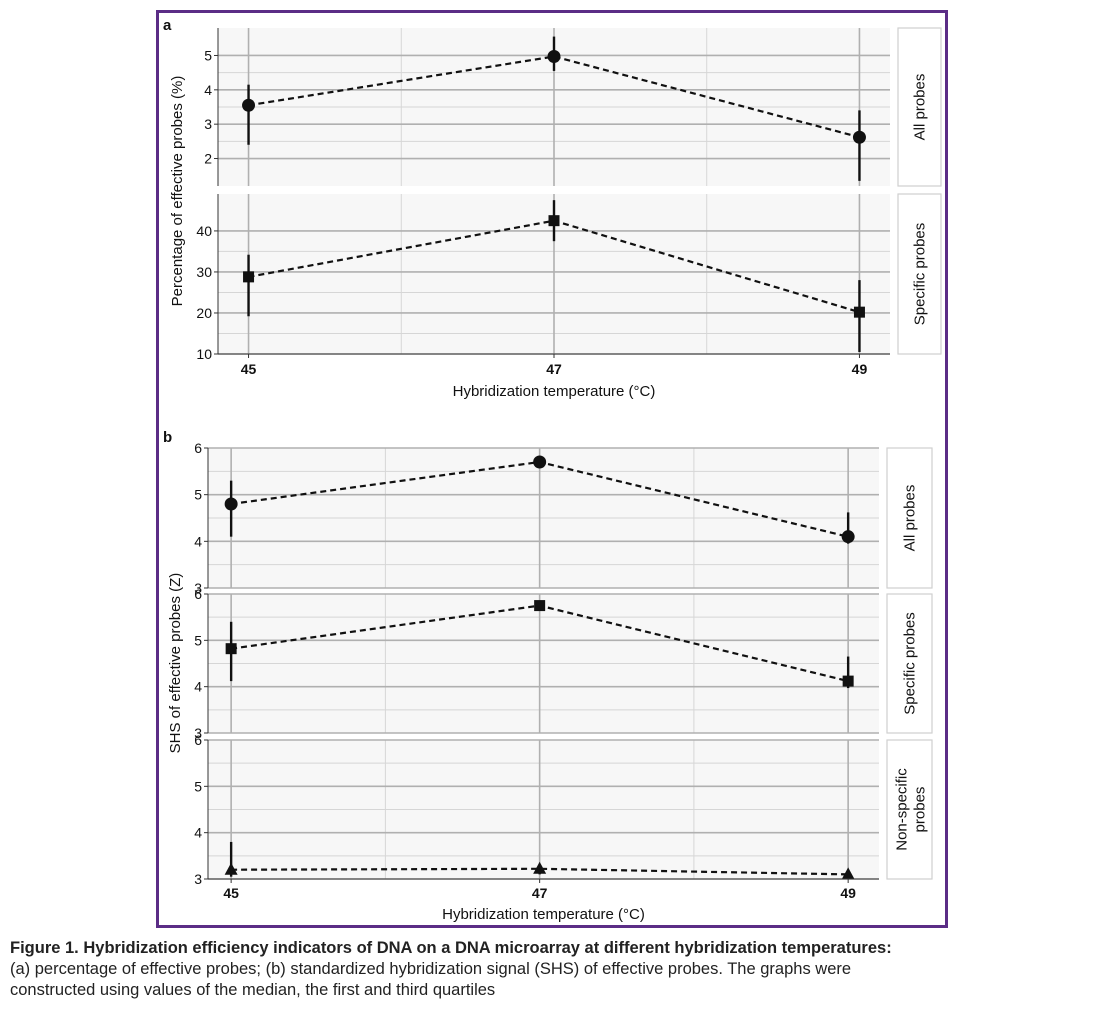 Image resolution: width=1106 pixels, height=1031 pixels. What do you see at coordinates (208, 159) in the screenshot?
I see `y-tick-label: 2` at bounding box center [208, 159].